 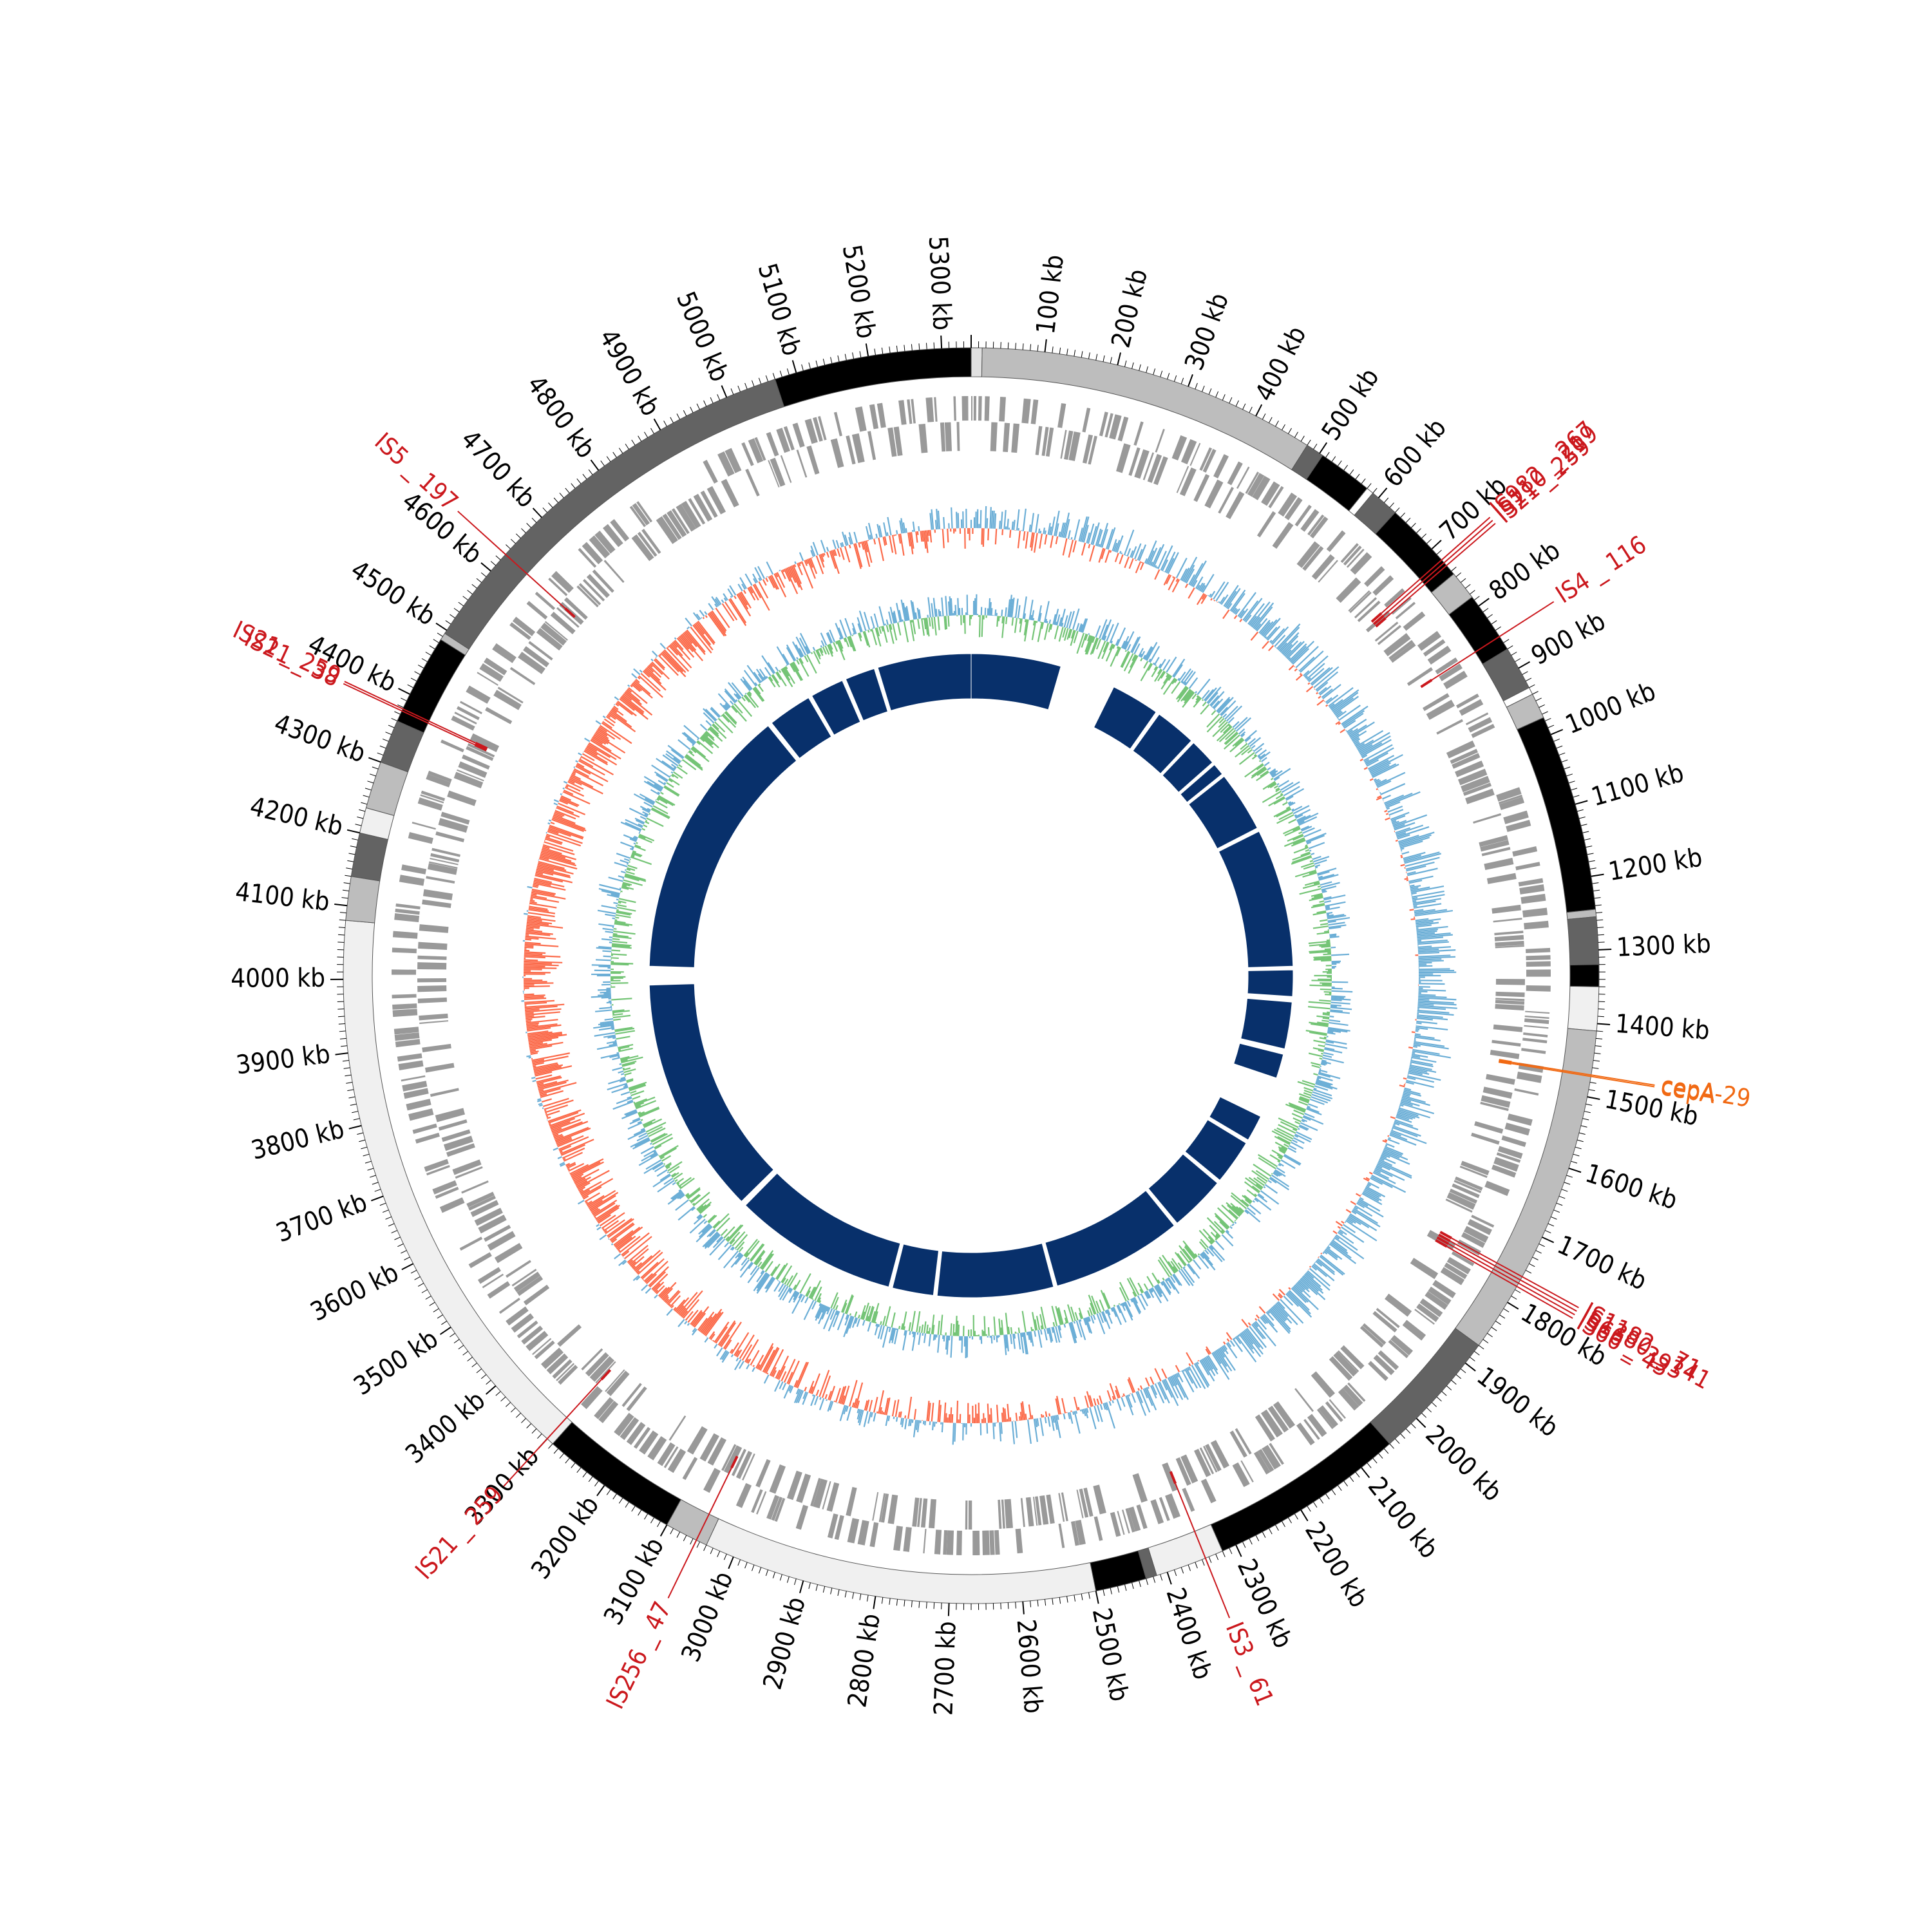 What do you see at coordinates (945, 1668) in the screenshot?
I see `tick-label: 2700 kb` at bounding box center [945, 1668].